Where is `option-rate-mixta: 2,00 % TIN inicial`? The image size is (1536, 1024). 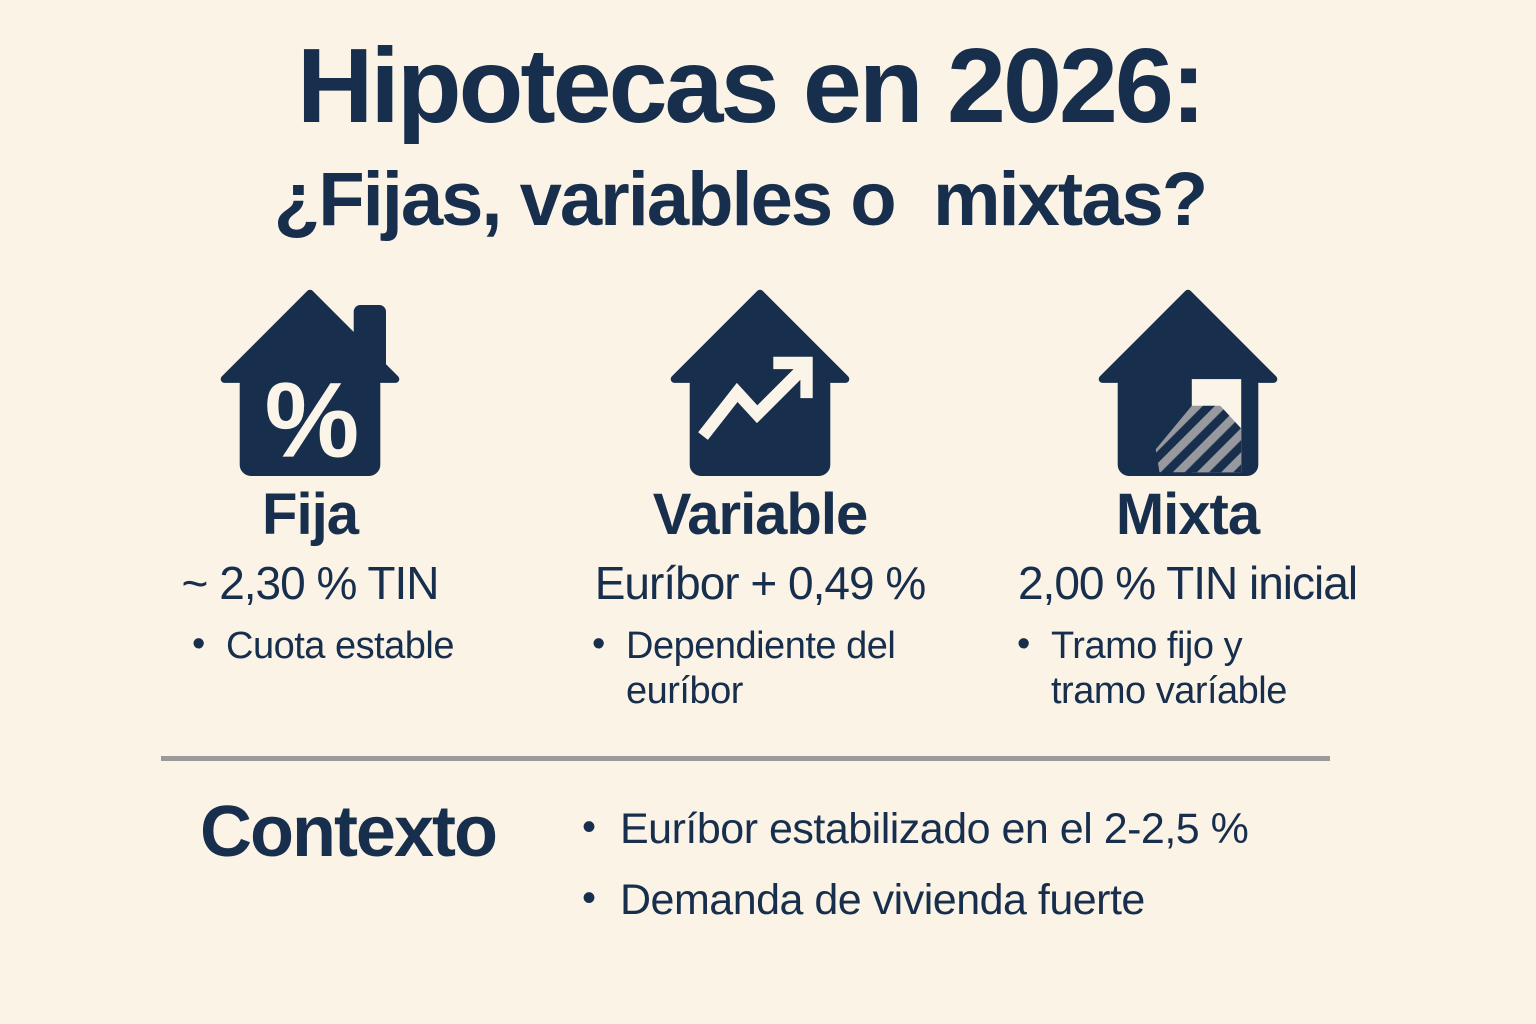
option-rate-mixta: 2,00 % TIN inicial is located at coordinates (1187, 583).